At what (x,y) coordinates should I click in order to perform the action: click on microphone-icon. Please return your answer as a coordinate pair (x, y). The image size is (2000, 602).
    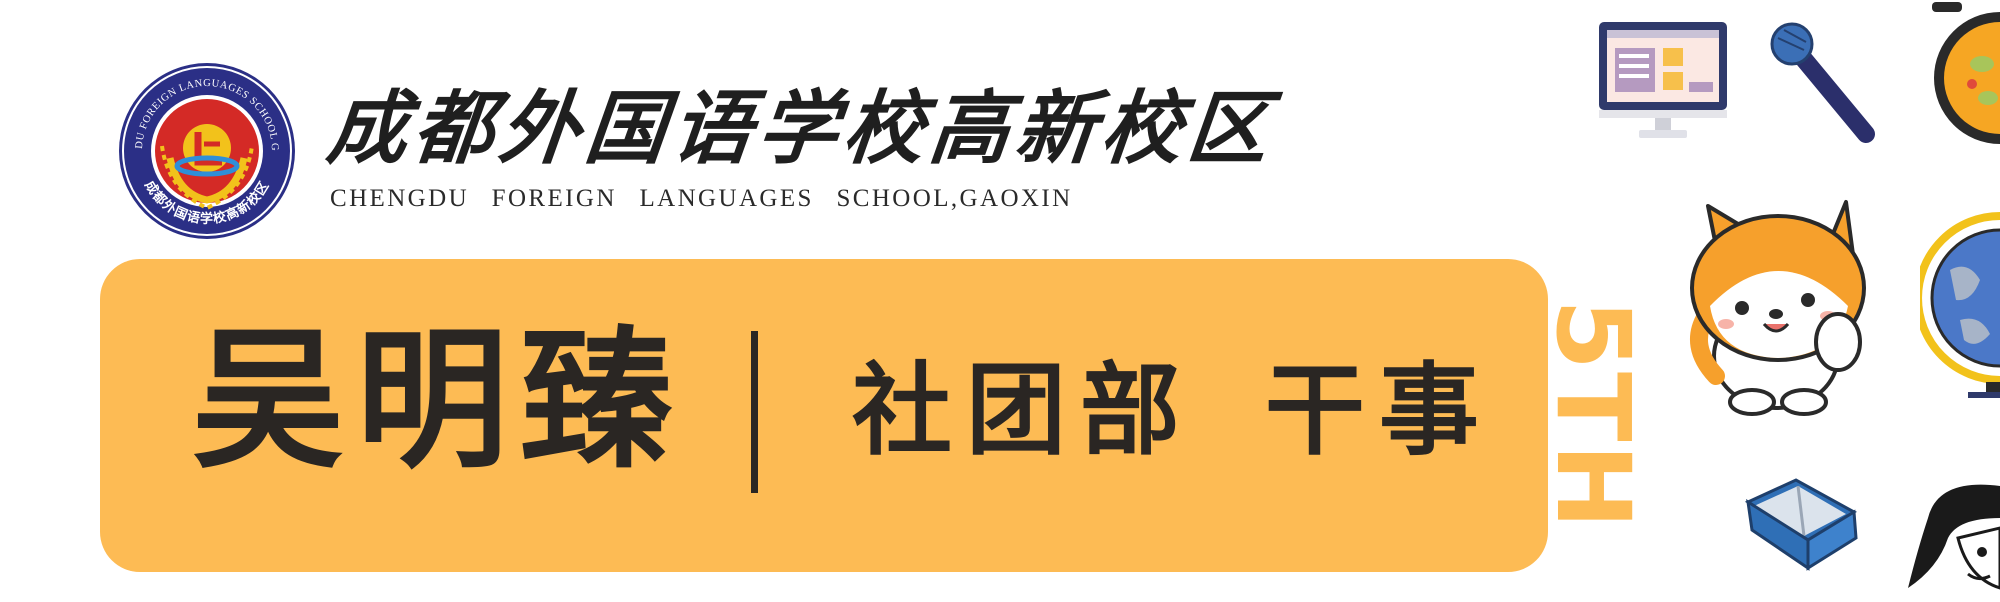
    Looking at the image, I should click on (1822, 84).